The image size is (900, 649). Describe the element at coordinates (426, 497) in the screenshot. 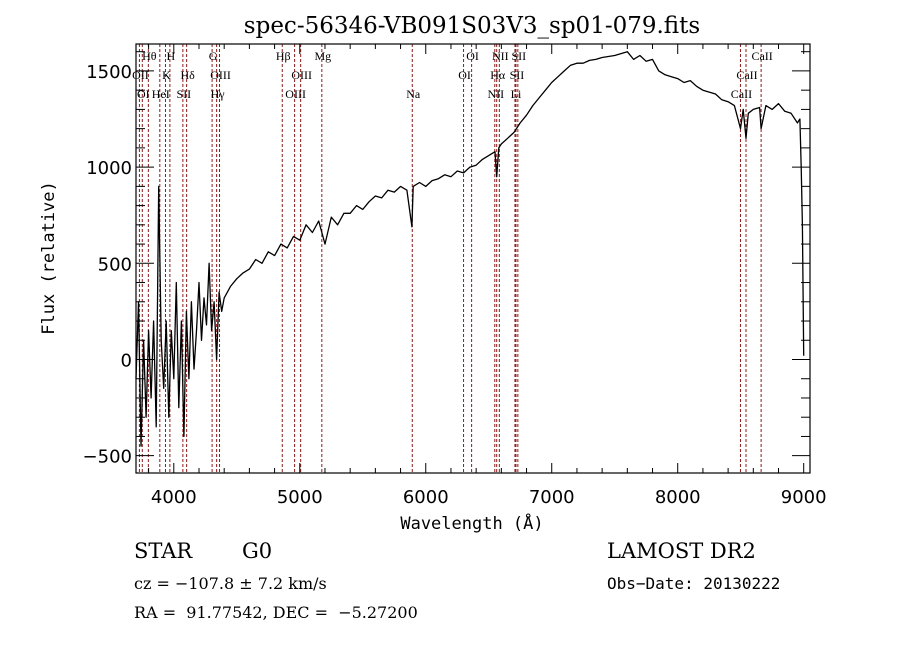

I see `x-tick-label: 6000` at that location.